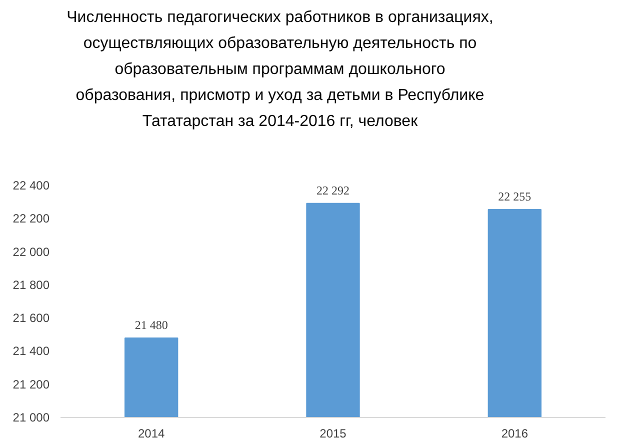  What do you see at coordinates (31, 219) in the screenshot?
I see `y-tick-label: 22 200` at bounding box center [31, 219].